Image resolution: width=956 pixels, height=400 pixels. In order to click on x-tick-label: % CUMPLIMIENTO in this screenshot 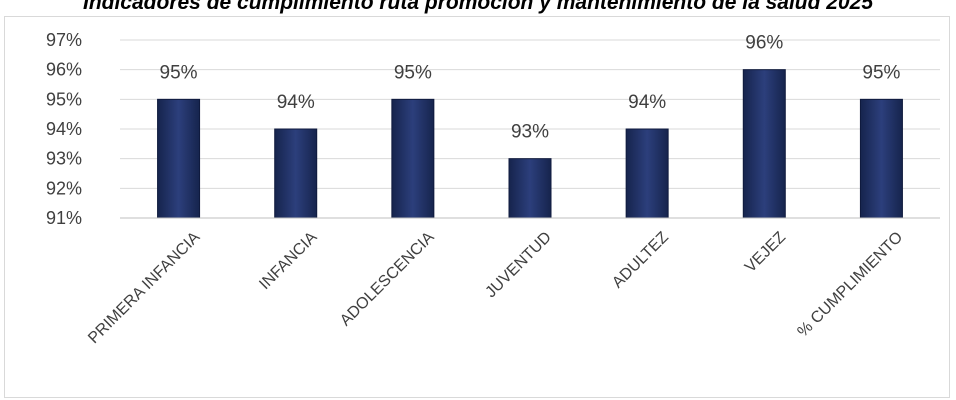, I will do `click(850, 285)`.